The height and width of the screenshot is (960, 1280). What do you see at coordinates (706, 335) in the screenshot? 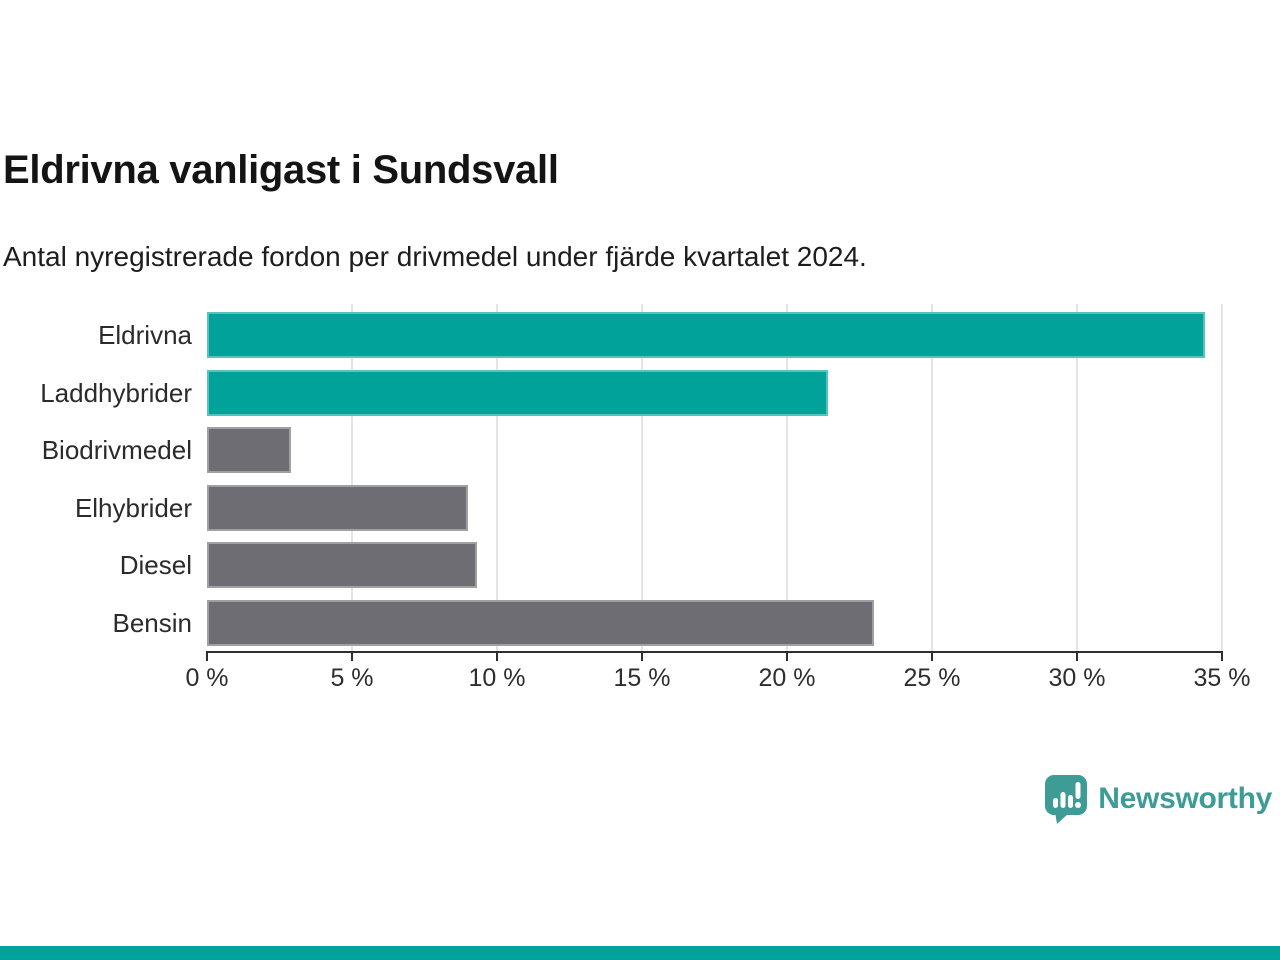
I see `bar-eldrivna` at bounding box center [706, 335].